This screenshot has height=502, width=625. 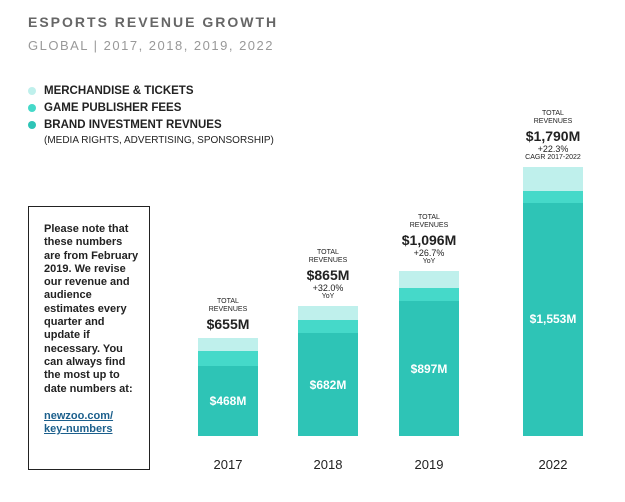 I want to click on legend-label: MERCHANDISE & TICKETS, so click(x=119, y=91).